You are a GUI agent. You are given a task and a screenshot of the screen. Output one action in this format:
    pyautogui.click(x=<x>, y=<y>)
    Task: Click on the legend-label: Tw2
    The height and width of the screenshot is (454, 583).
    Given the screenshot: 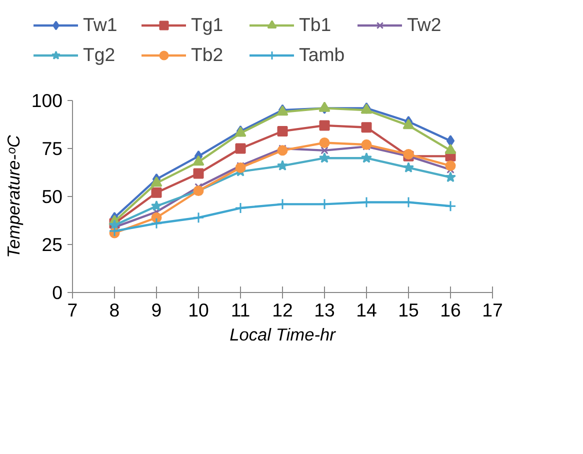 What is the action you would take?
    pyautogui.click(x=424, y=25)
    